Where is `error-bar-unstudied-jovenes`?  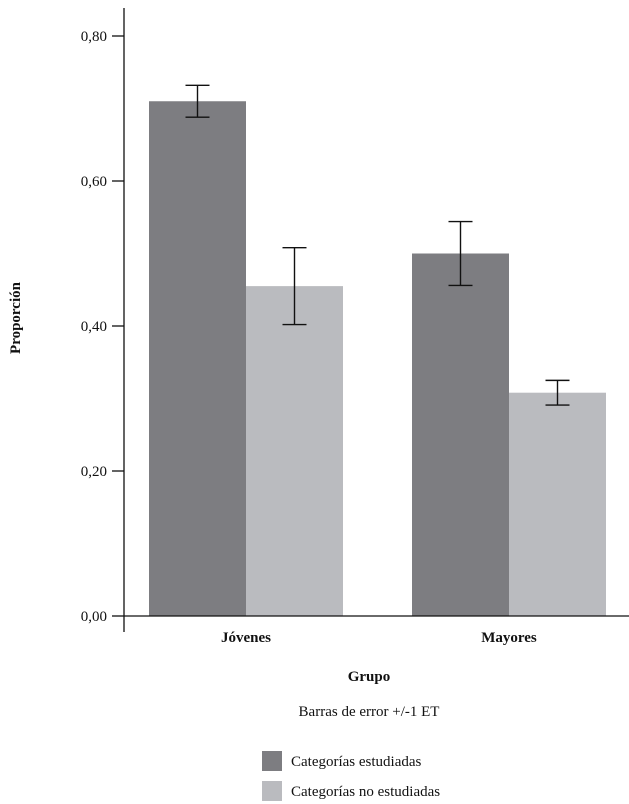 error-bar-unstudied-jovenes is located at coordinates (294, 286).